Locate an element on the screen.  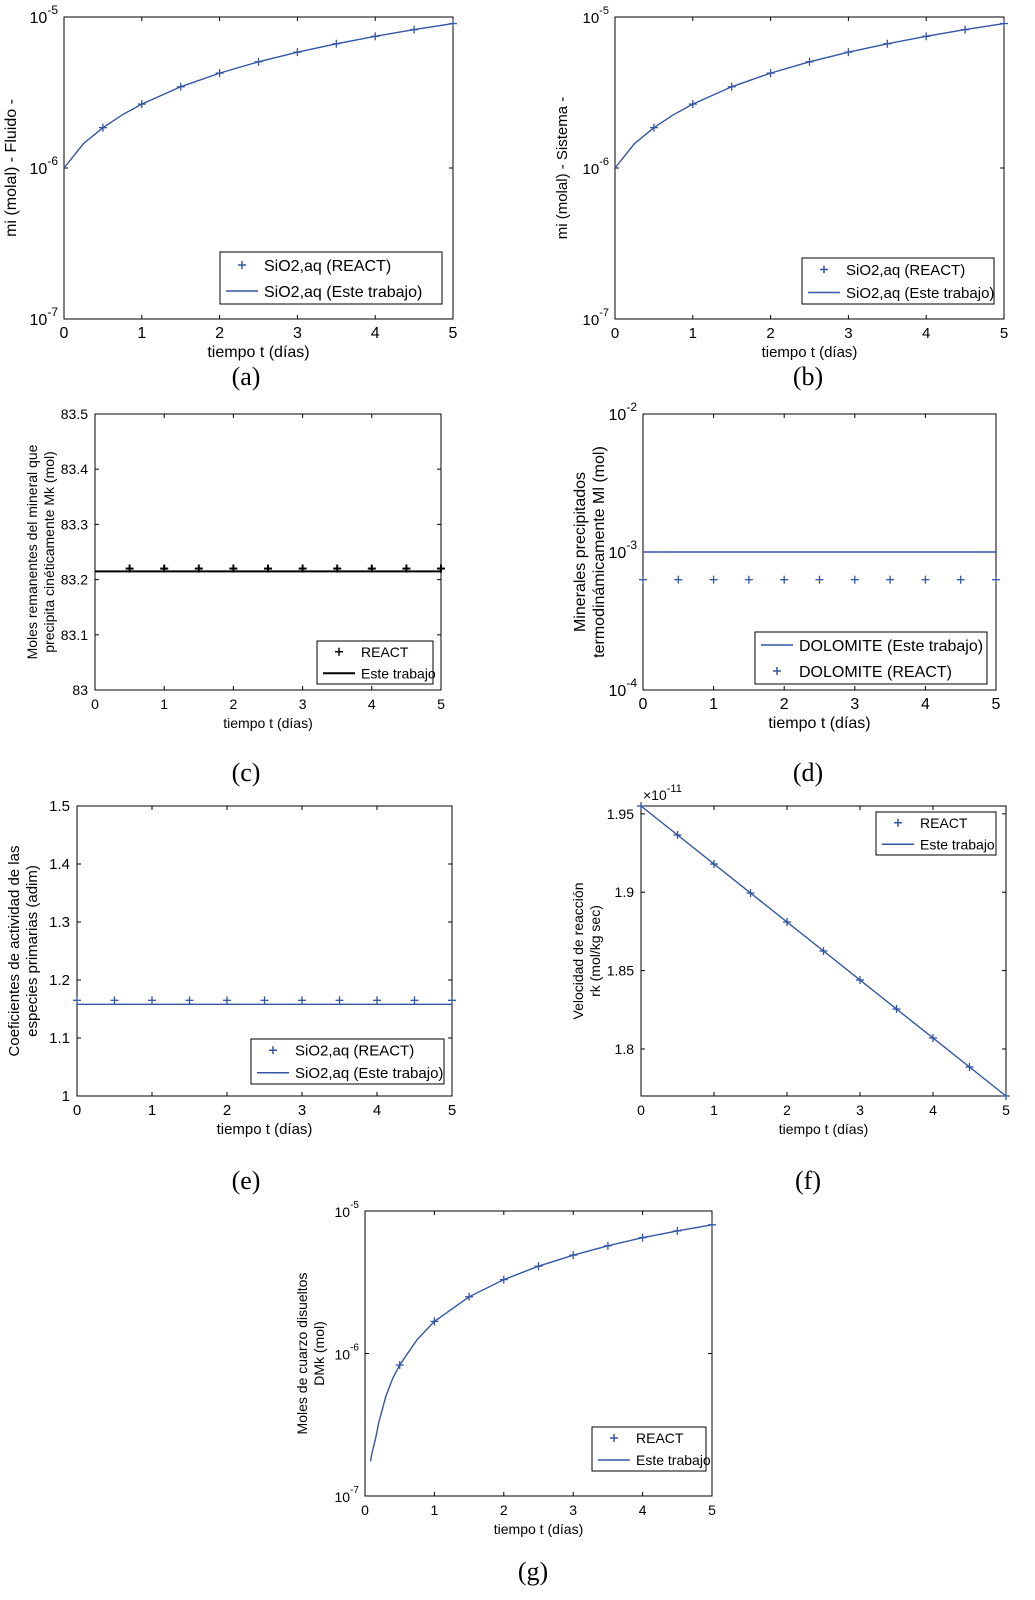
caption-f: (f) is located at coordinates (808, 1180).